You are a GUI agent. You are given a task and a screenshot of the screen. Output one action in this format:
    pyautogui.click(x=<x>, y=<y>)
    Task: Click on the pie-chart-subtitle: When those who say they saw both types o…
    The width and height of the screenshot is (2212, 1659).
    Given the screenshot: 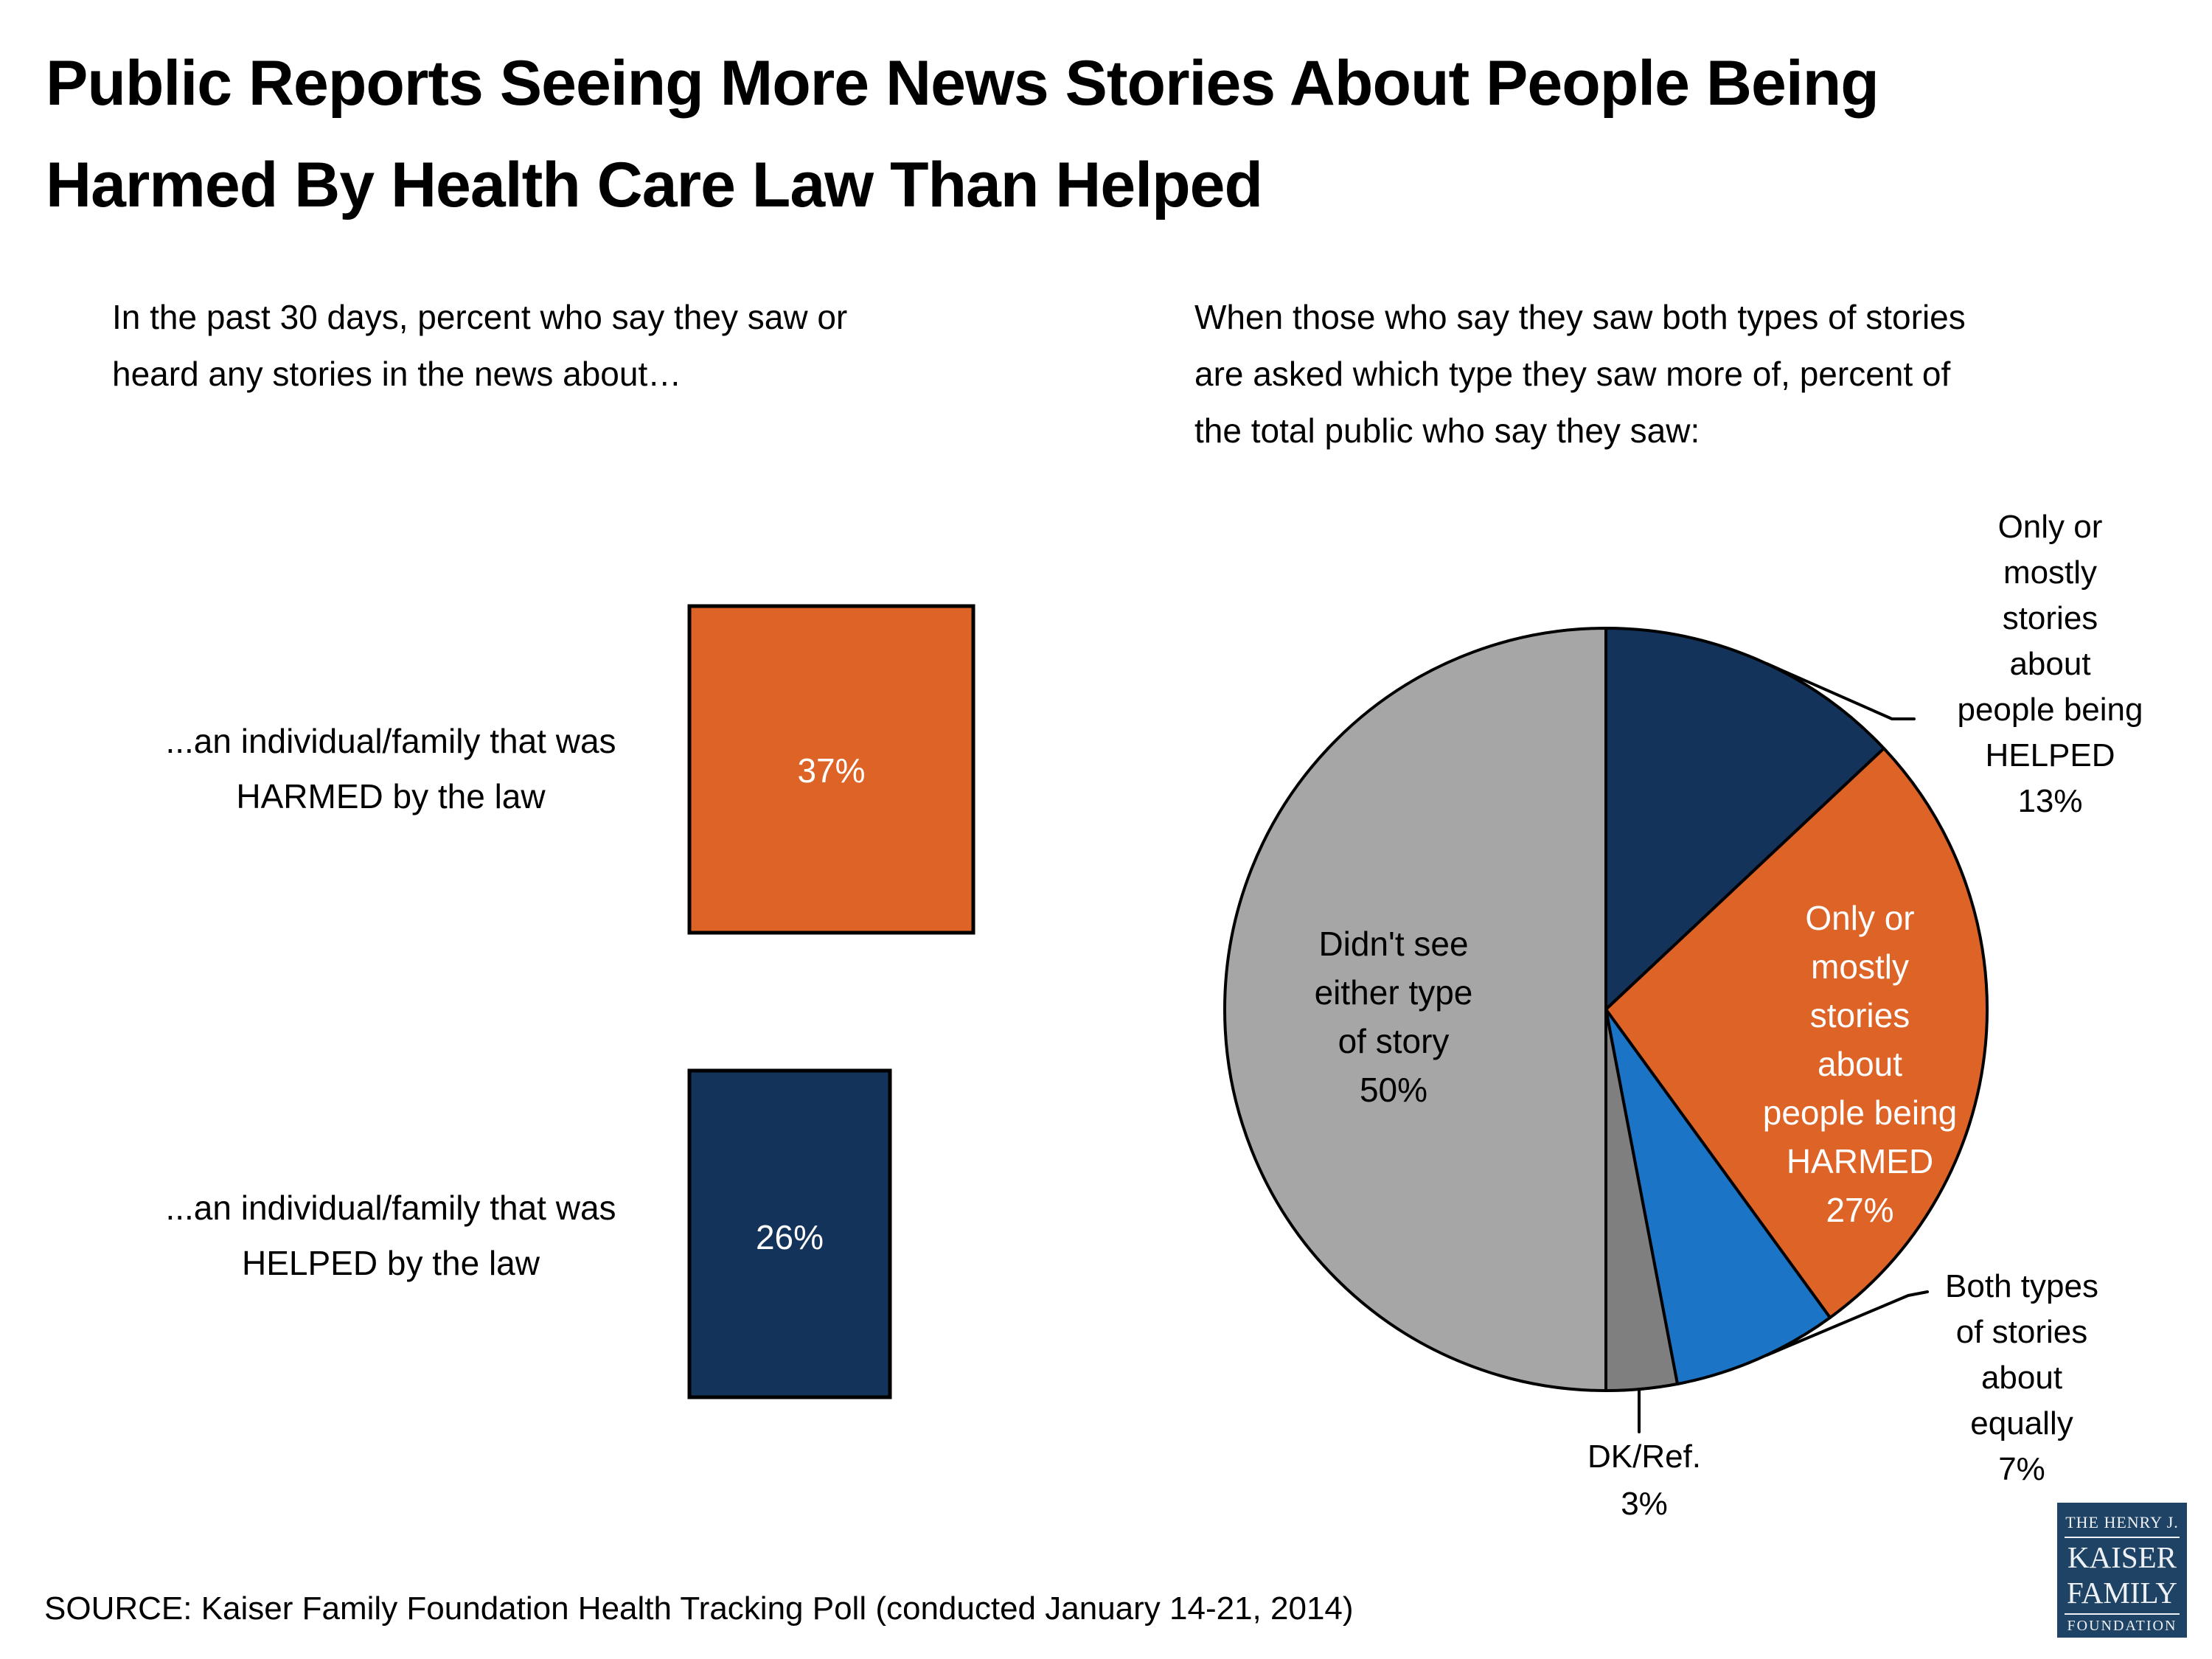 What is the action you would take?
    pyautogui.click(x=1580, y=374)
    